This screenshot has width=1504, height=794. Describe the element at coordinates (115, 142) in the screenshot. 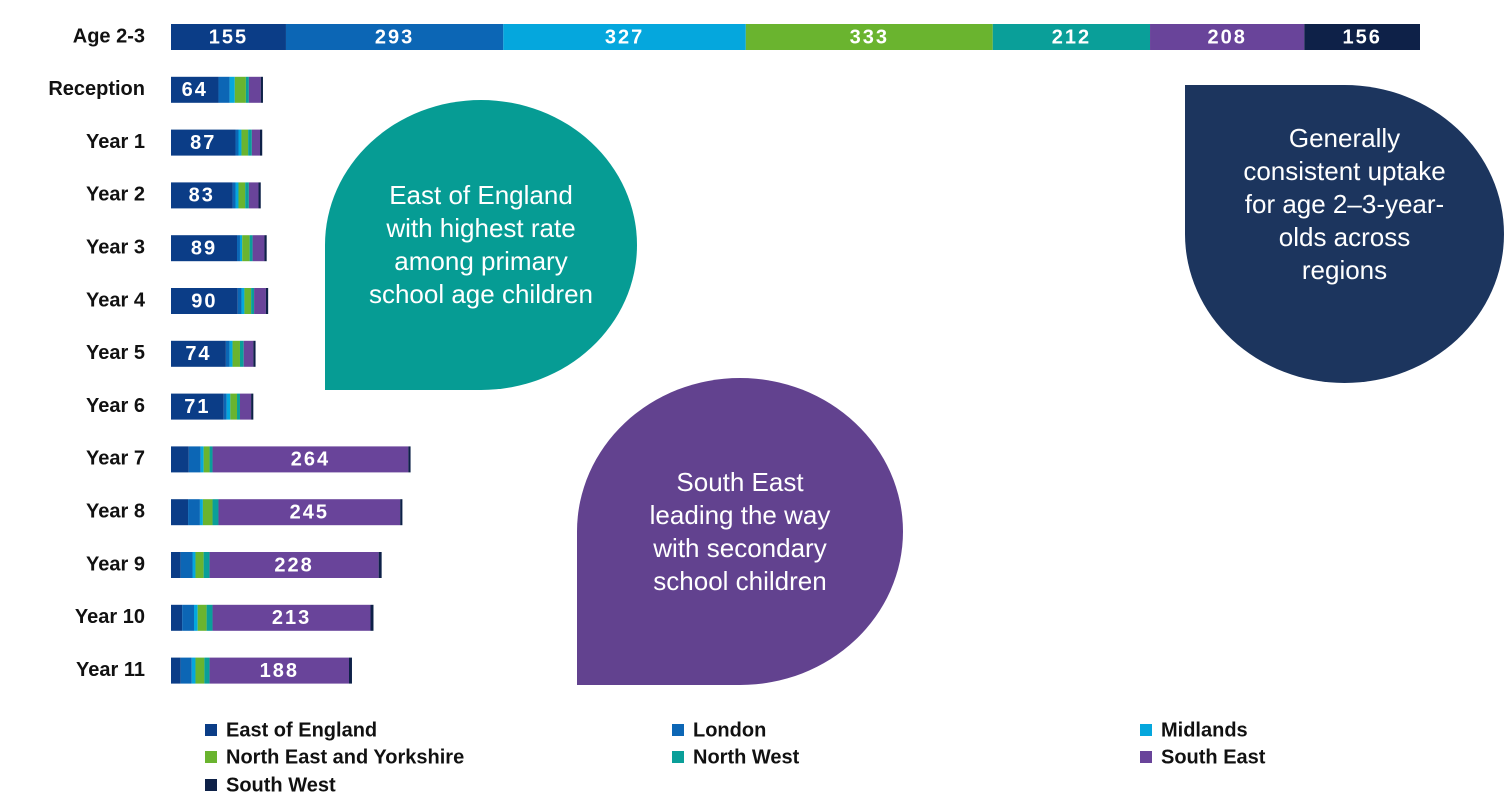

I see `y-tick-label: Year 1` at that location.